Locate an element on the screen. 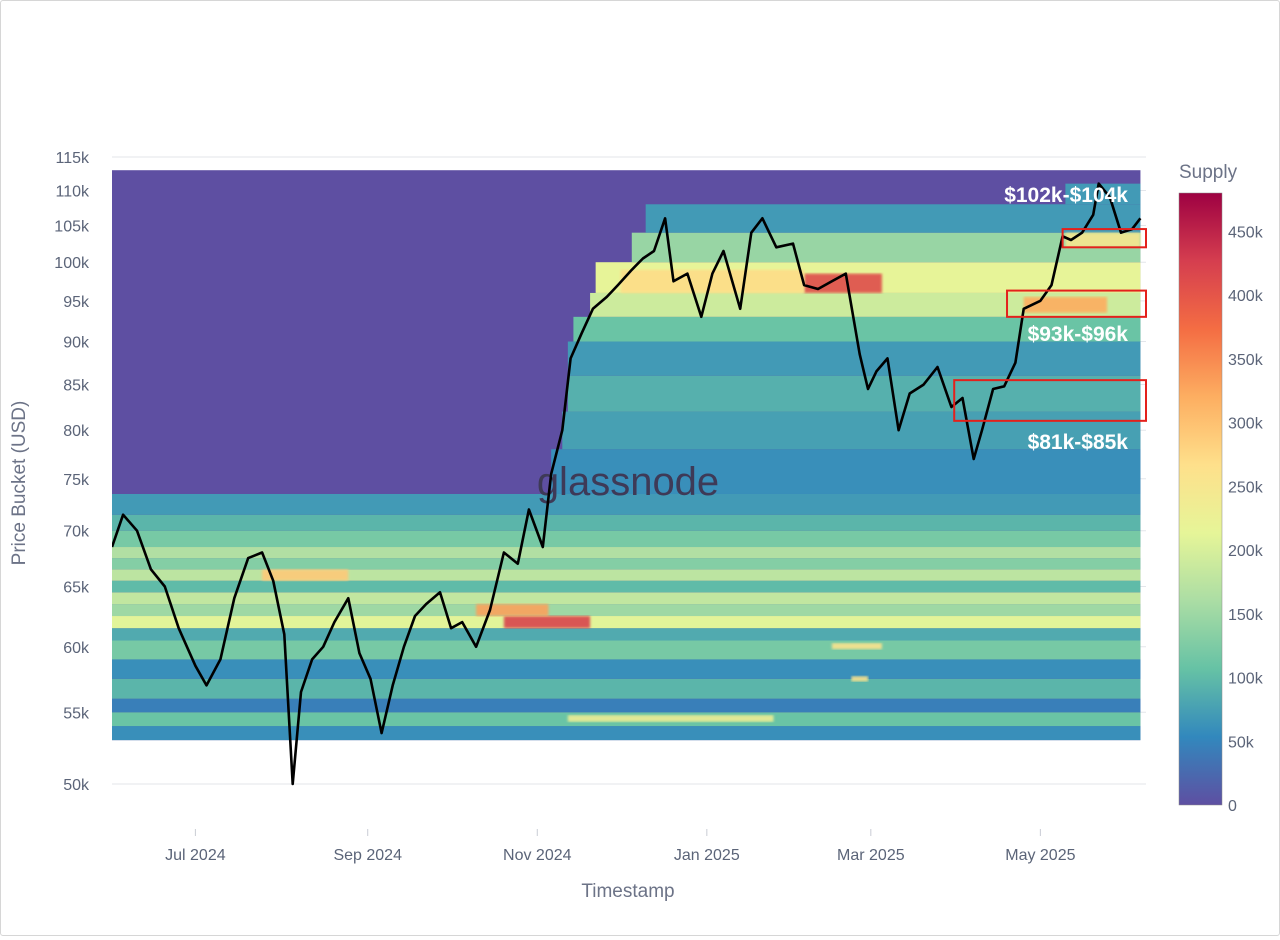 Image resolution: width=1280 pixels, height=940 pixels. y-axis-title: Price Bucket (USD) is located at coordinates (19, 483).